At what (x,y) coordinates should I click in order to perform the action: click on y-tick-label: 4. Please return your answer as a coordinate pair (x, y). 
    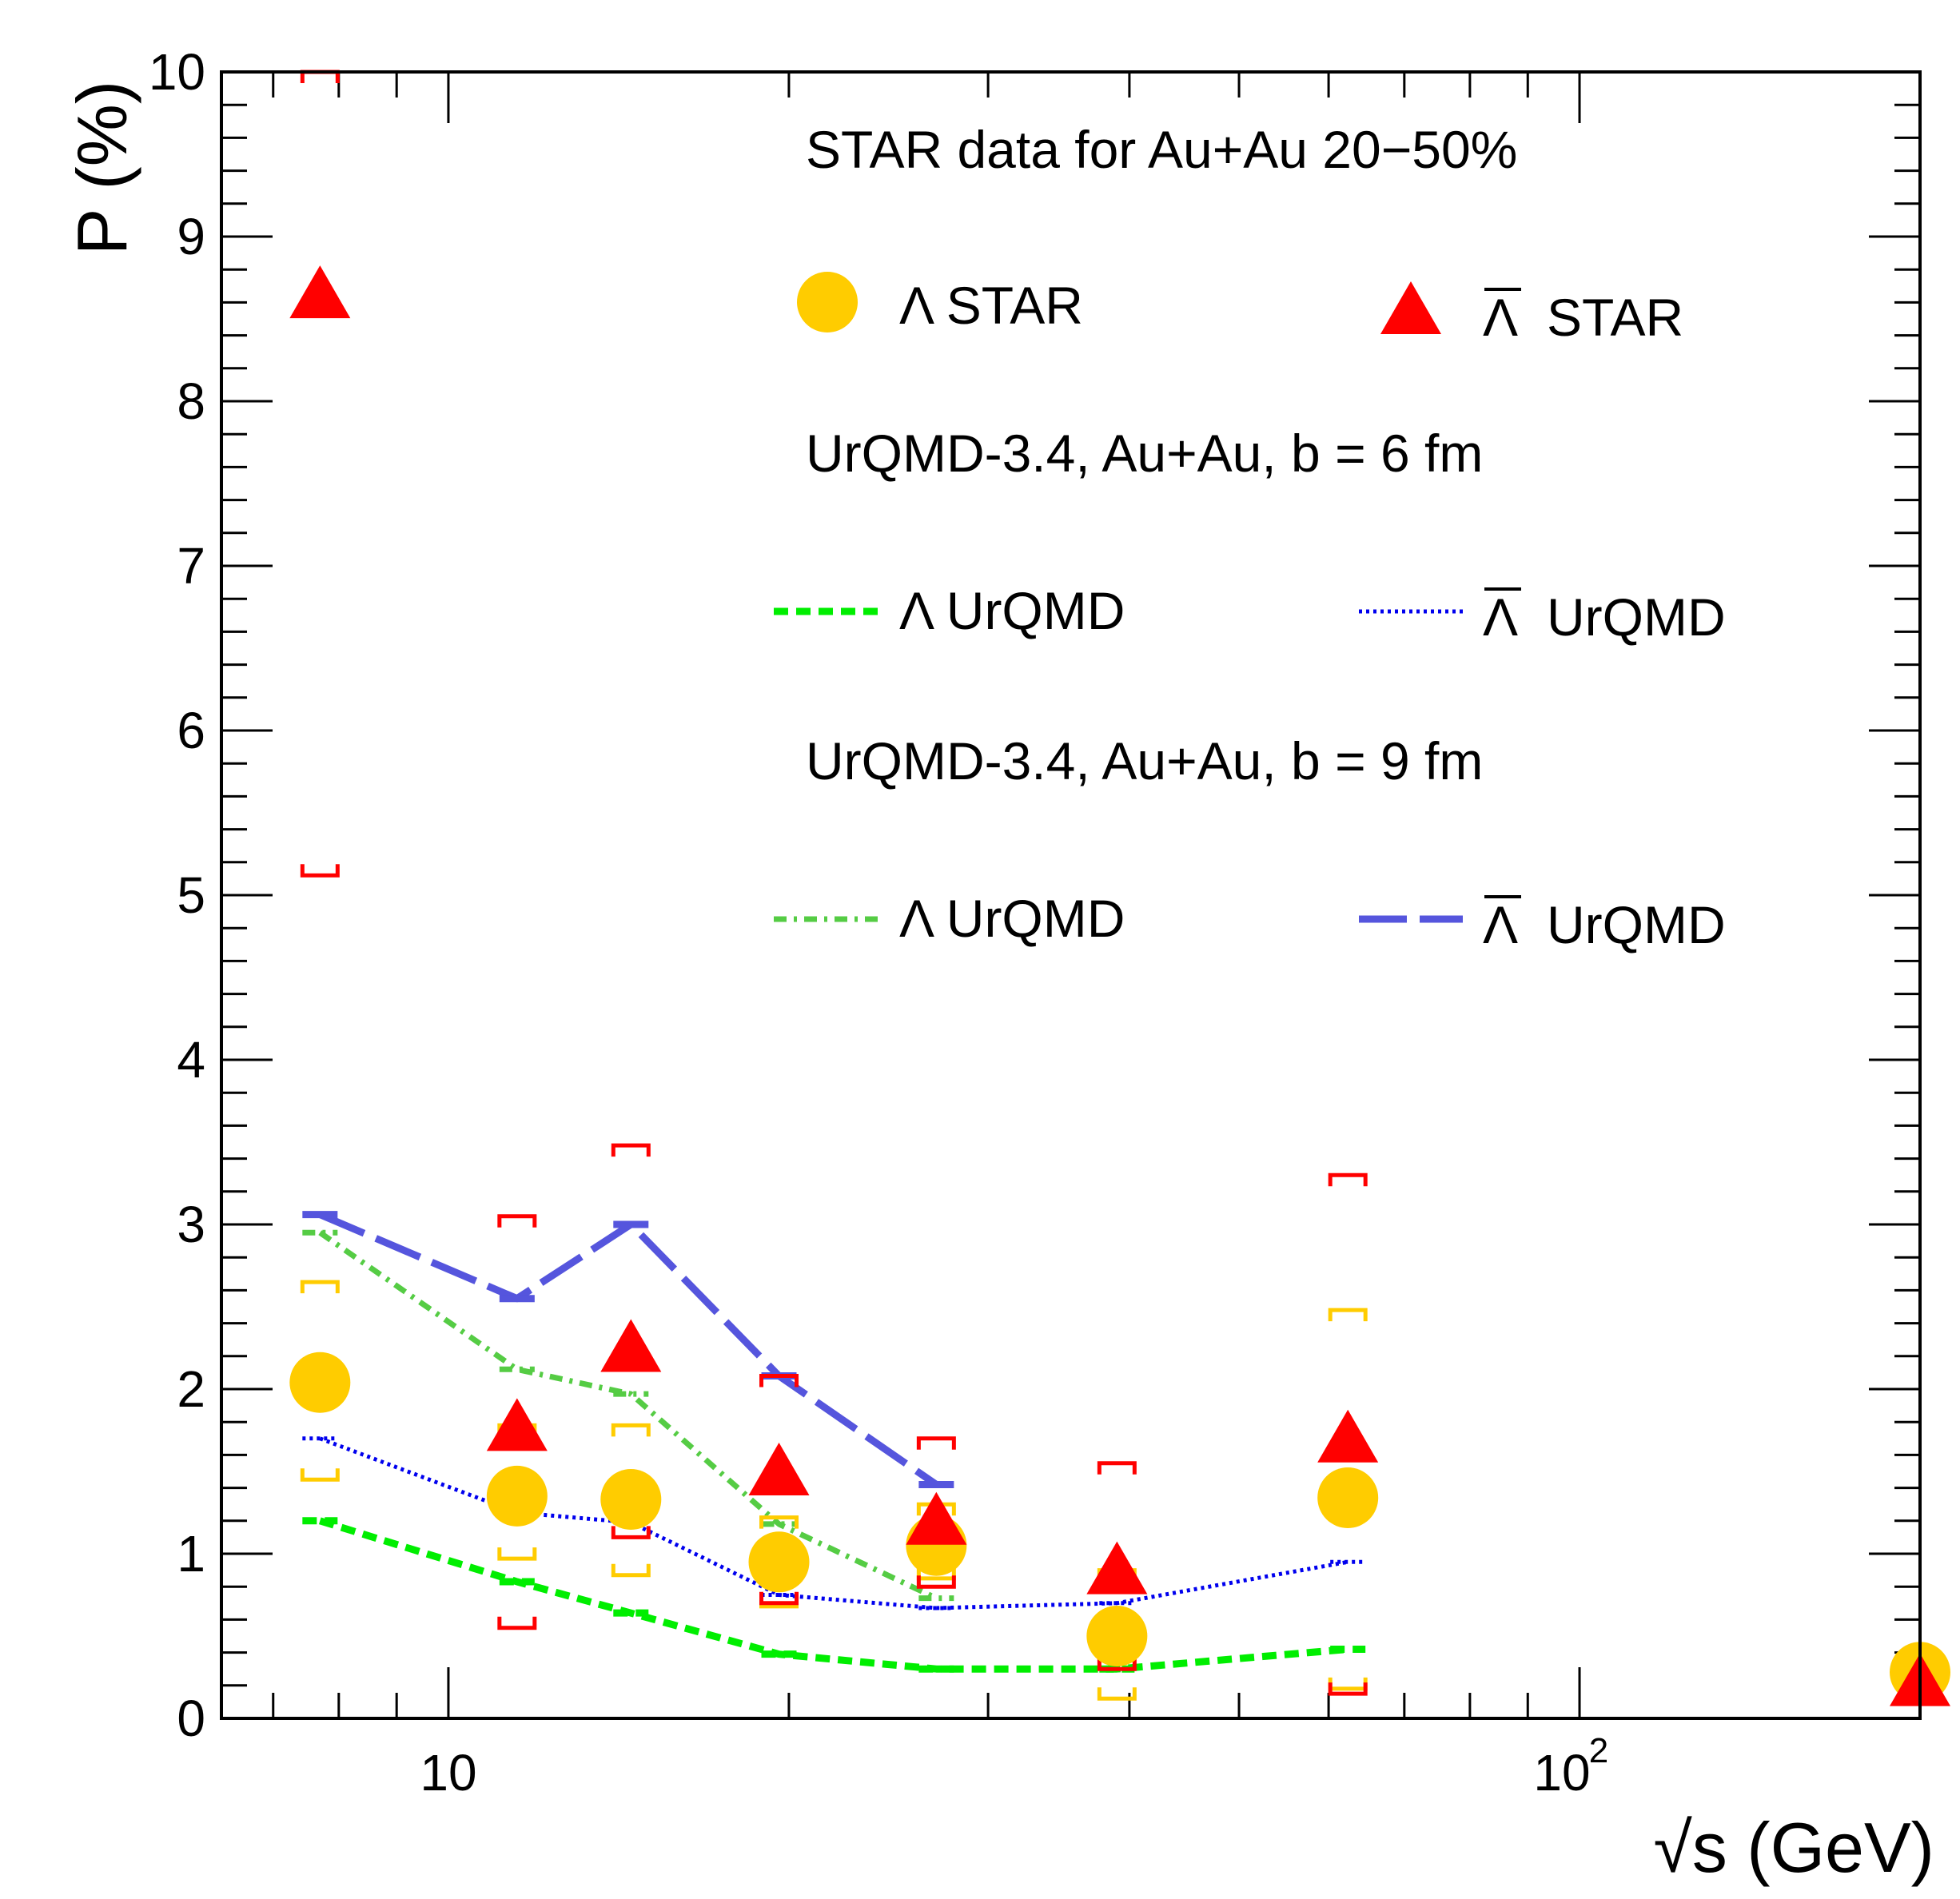
    Looking at the image, I should click on (191, 1060).